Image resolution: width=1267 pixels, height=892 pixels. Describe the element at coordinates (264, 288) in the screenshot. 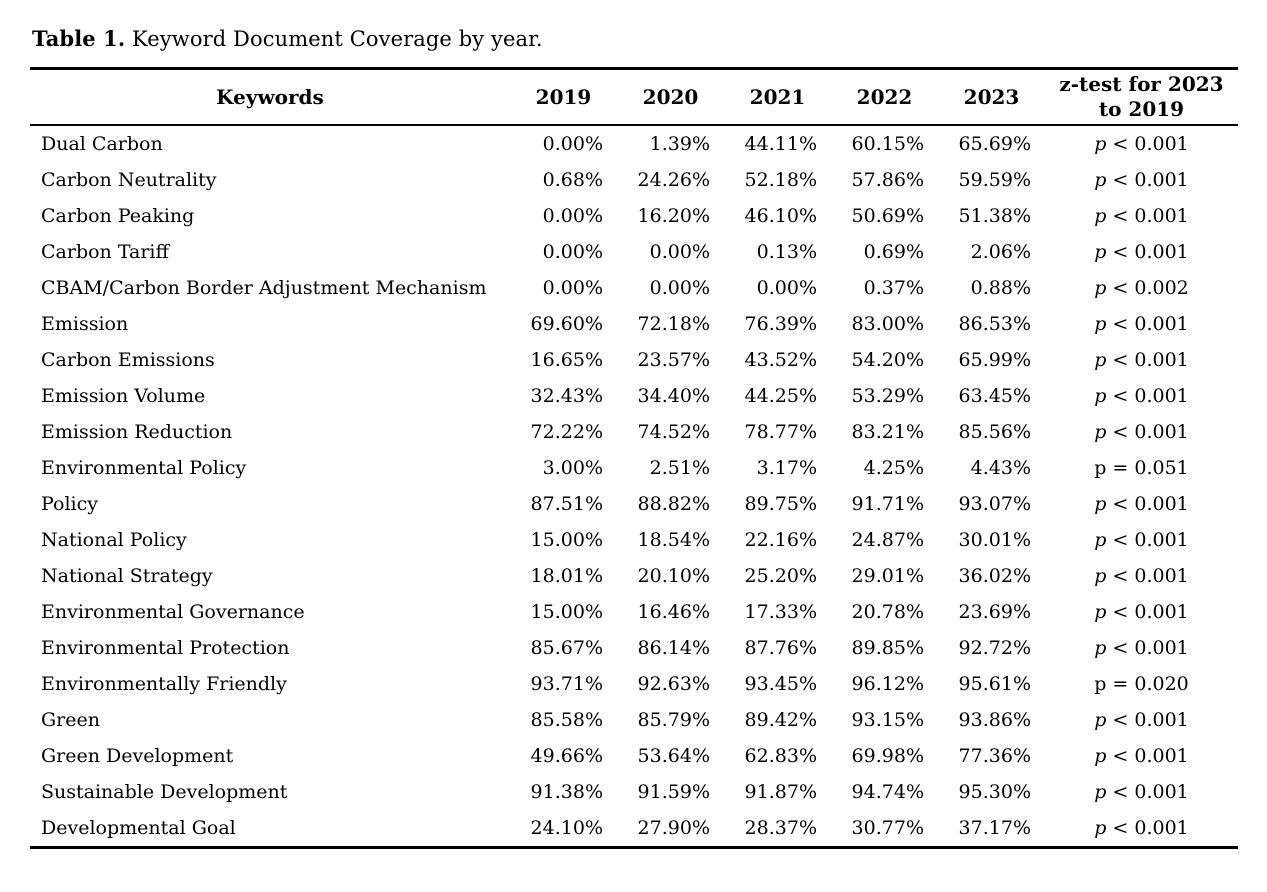

I see `keyword-cell: CBAM/Carbon Border Adjustment Mechanism` at that location.